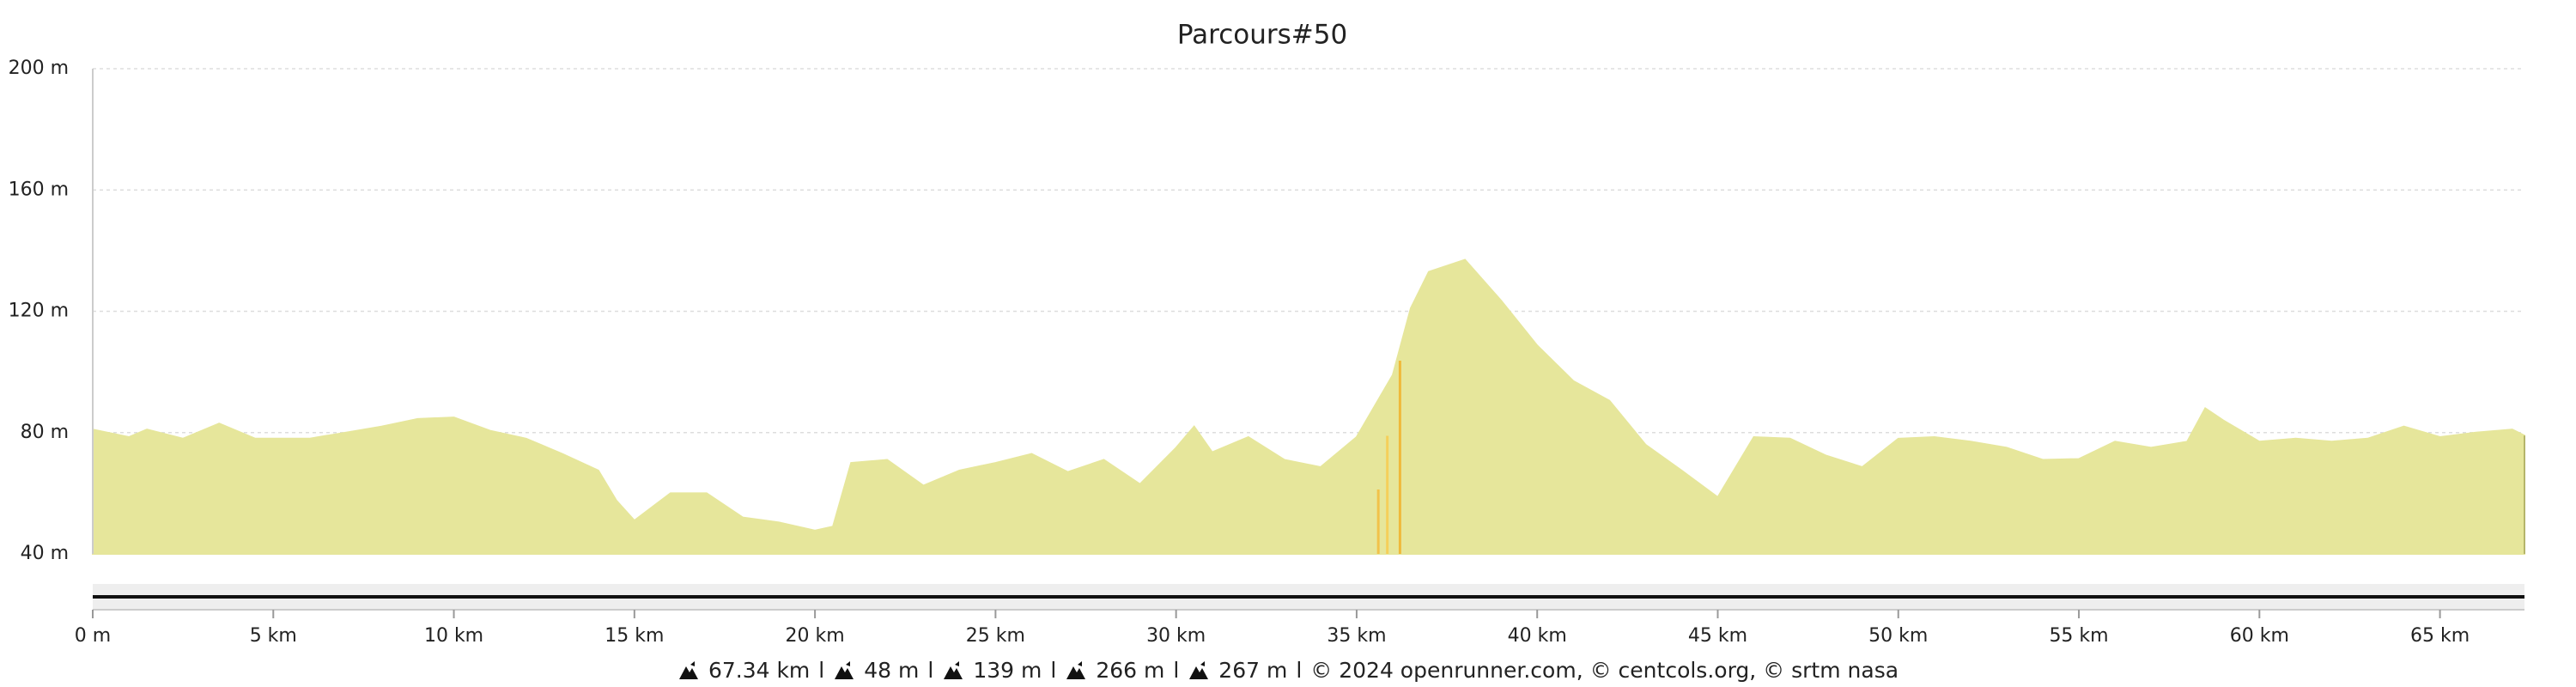 The height and width of the screenshot is (687, 2576). Describe the element at coordinates (2259, 636) in the screenshot. I see `x-tick-label: 60 km` at that location.